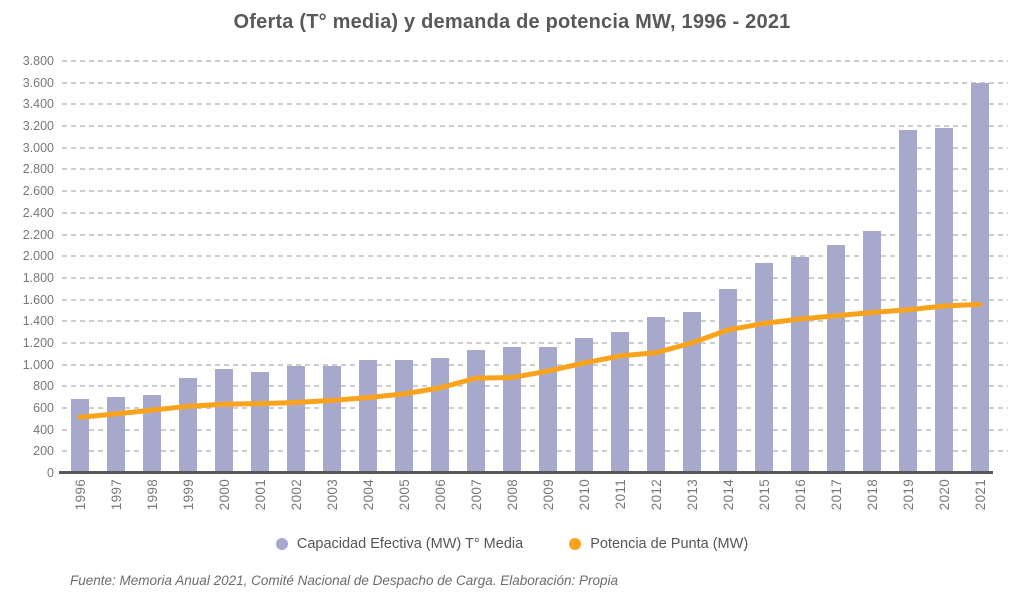  What do you see at coordinates (584, 405) in the screenshot?
I see `bar-2010` at bounding box center [584, 405].